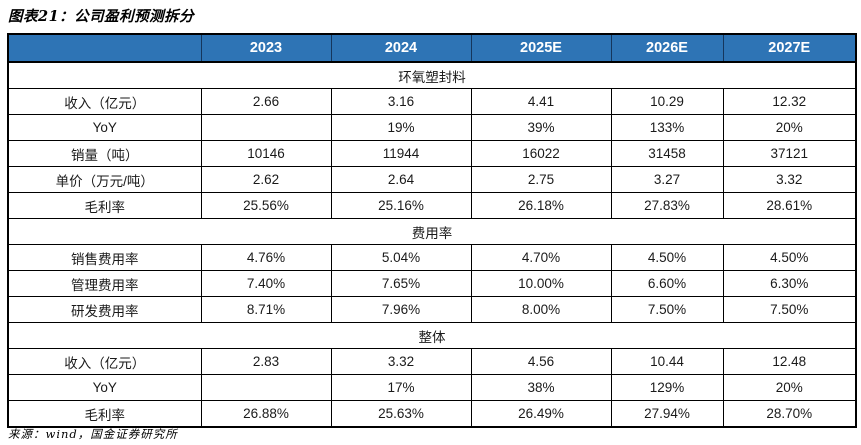 The height and width of the screenshot is (445, 861). I want to click on cell: 38%, so click(541, 387).